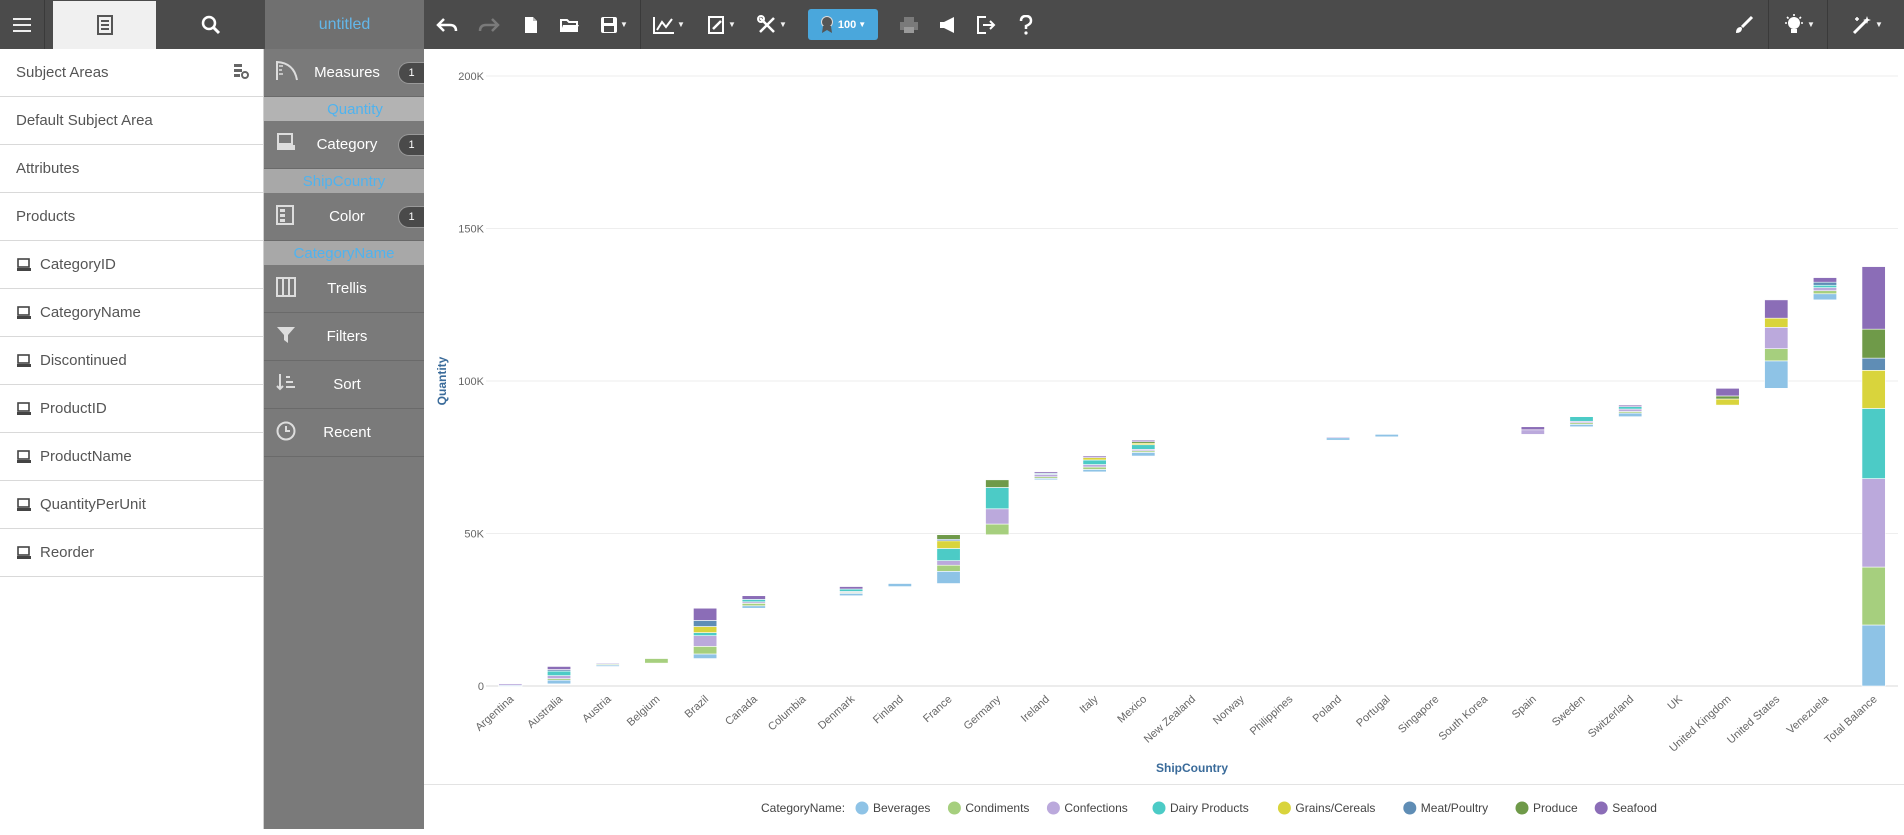 This screenshot has width=1904, height=835. What do you see at coordinates (131, 121) in the screenshot?
I see `source-item-default-subject-area: Default Subject Area` at bounding box center [131, 121].